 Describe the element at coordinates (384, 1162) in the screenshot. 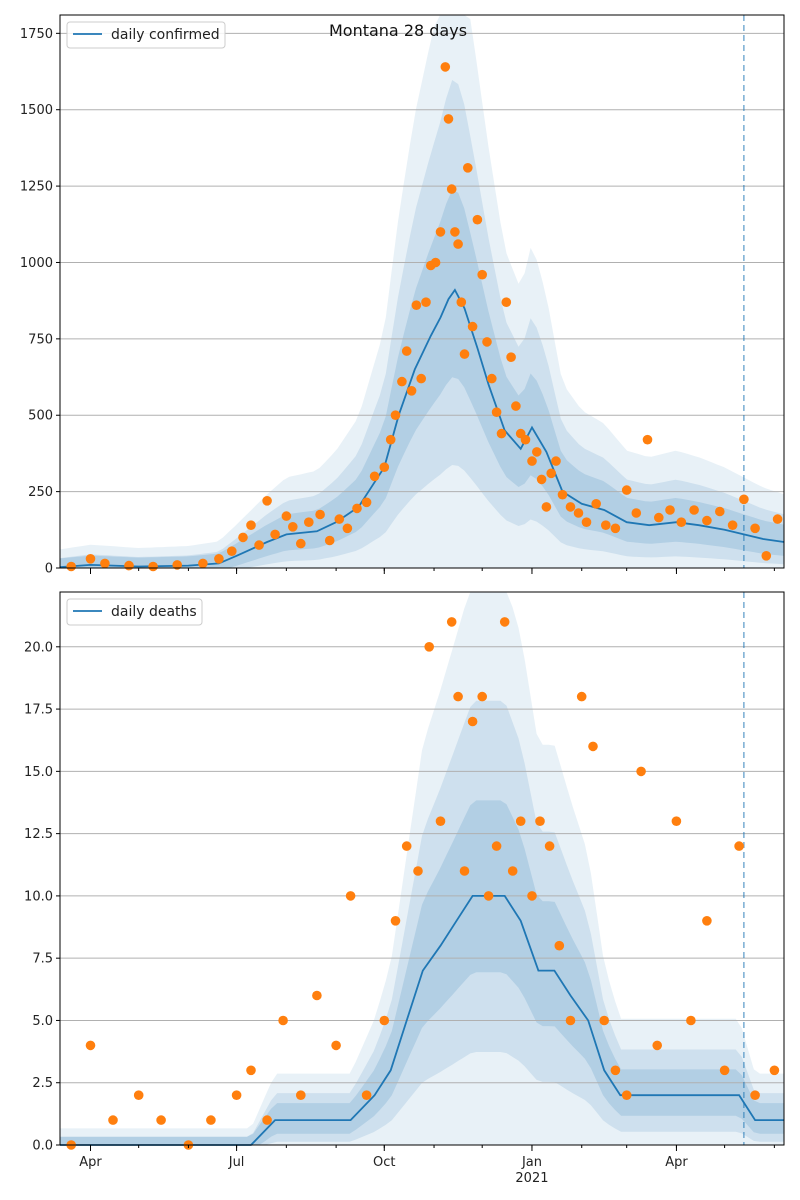

I see `deaths-xtick-label: Oct` at that location.